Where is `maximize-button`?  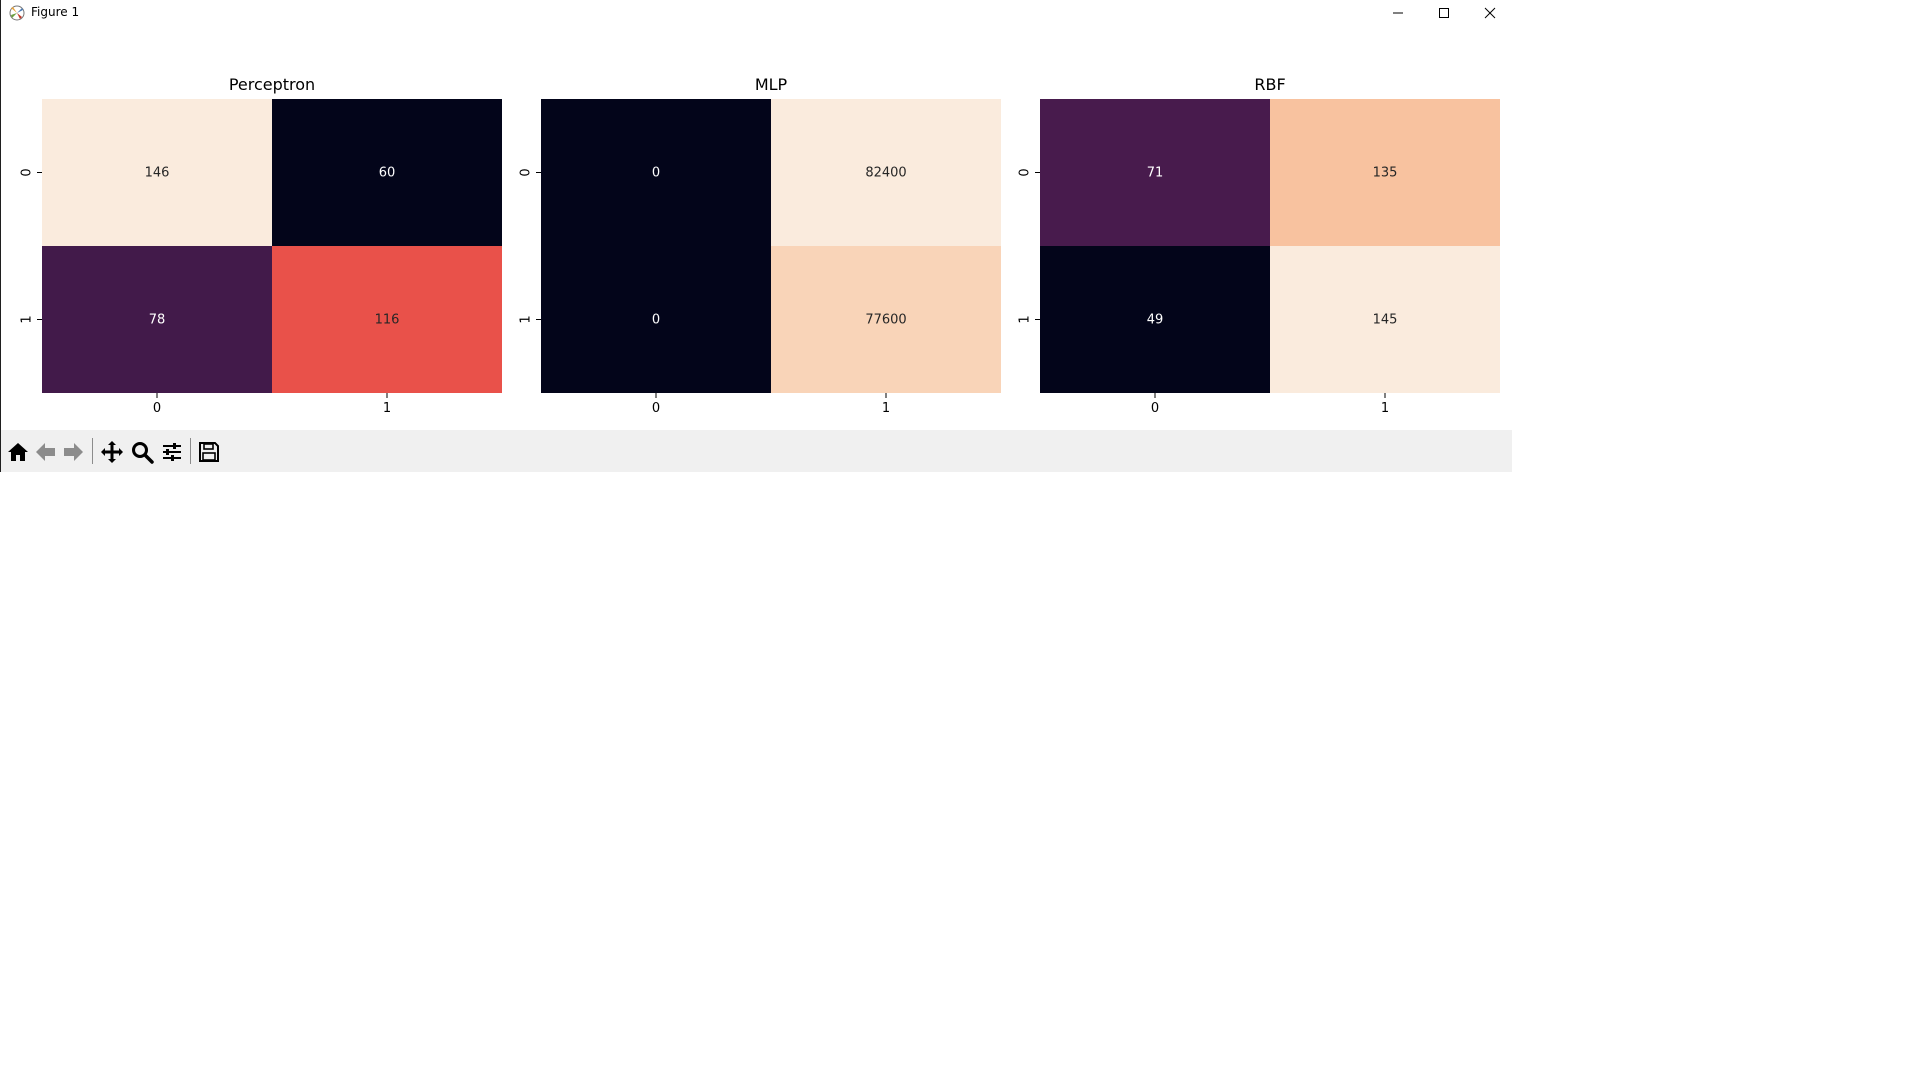
maximize-button is located at coordinates (1444, 13).